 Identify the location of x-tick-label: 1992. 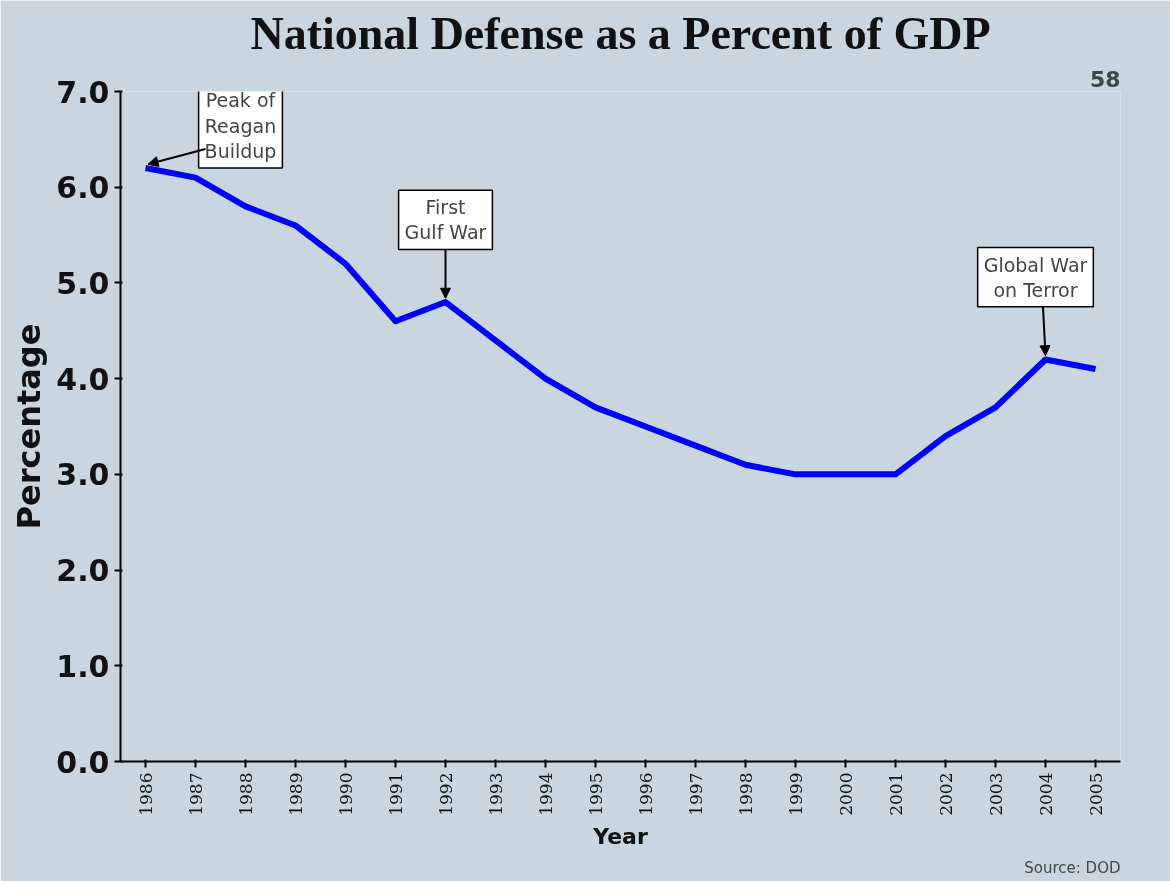
(445, 794).